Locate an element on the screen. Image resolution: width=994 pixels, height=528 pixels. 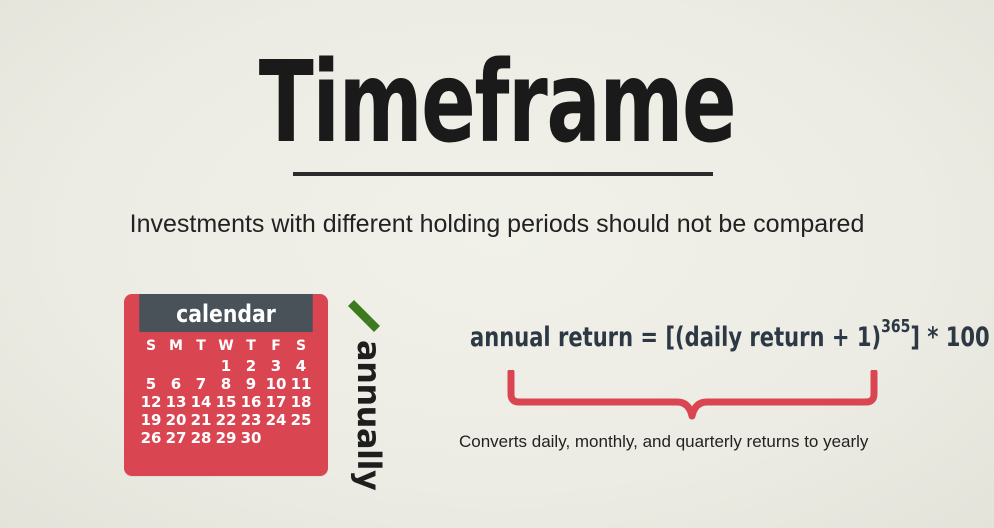
calendar-date: 13 is located at coordinates (176, 402).